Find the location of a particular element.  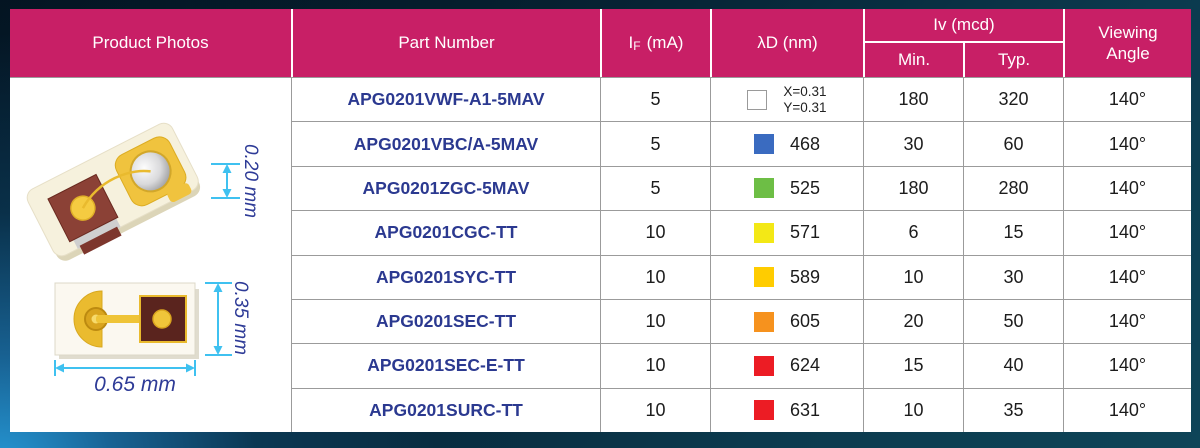

wavelength-cell: X=0.31 Y=0.31 is located at coordinates (786, 99).